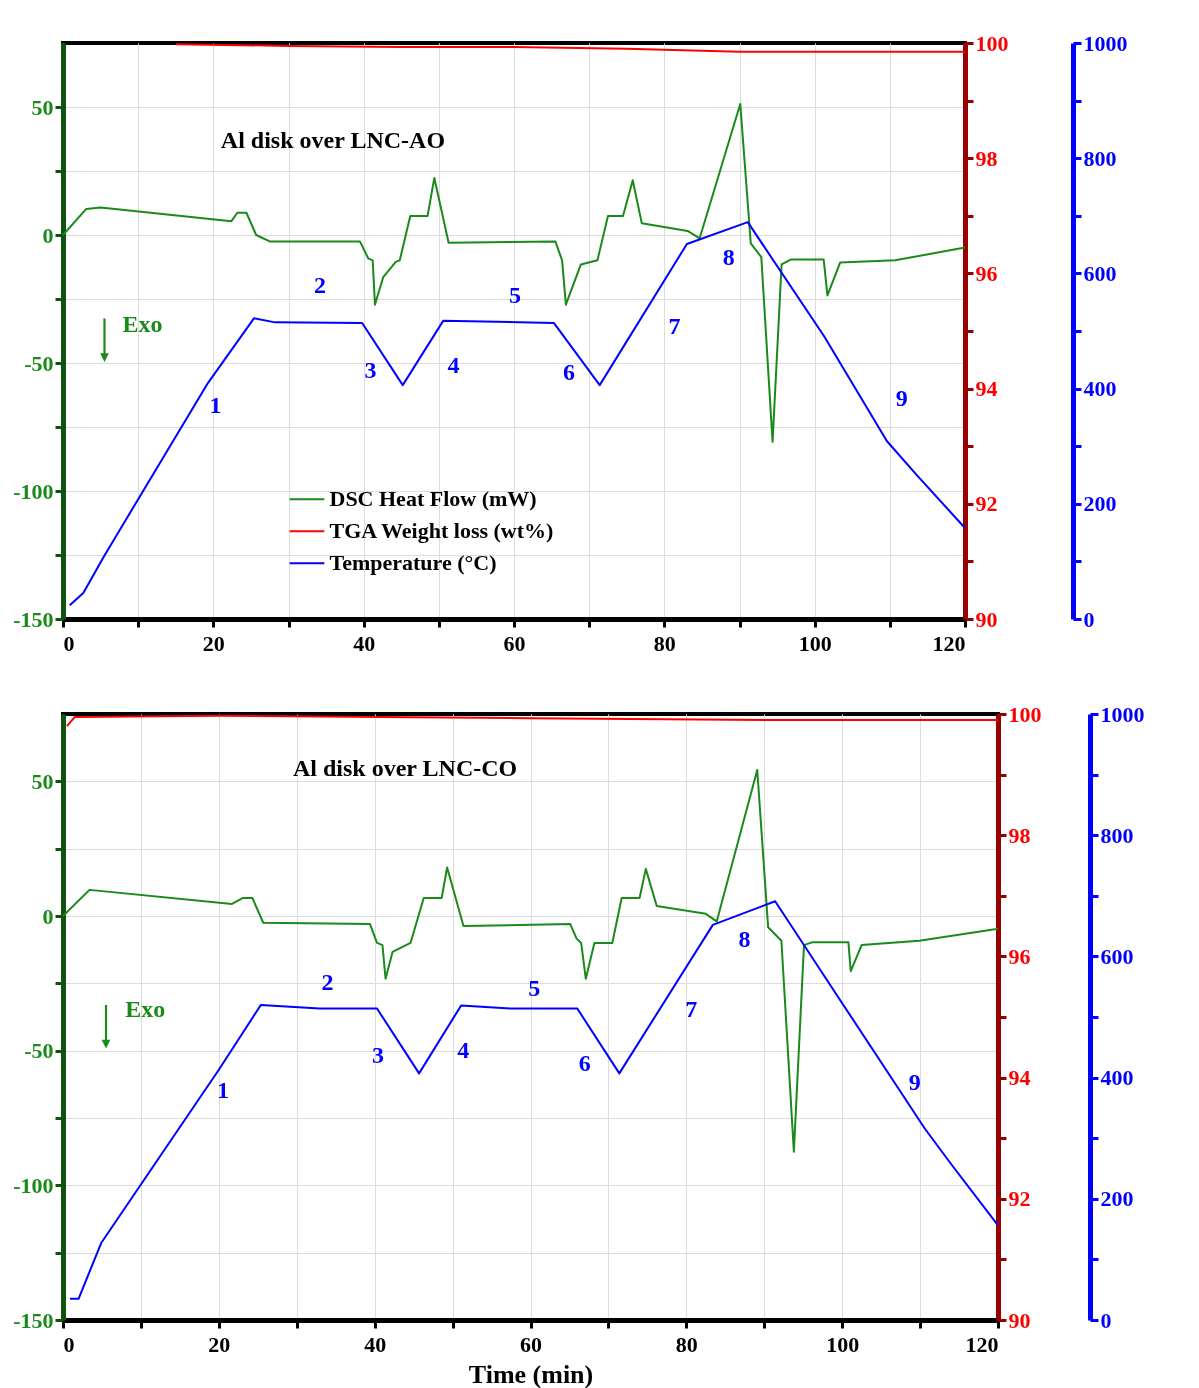 The height and width of the screenshot is (1388, 1199). What do you see at coordinates (405, 767) in the screenshot?
I see `text: Al disk over LNC-CO` at bounding box center [405, 767].